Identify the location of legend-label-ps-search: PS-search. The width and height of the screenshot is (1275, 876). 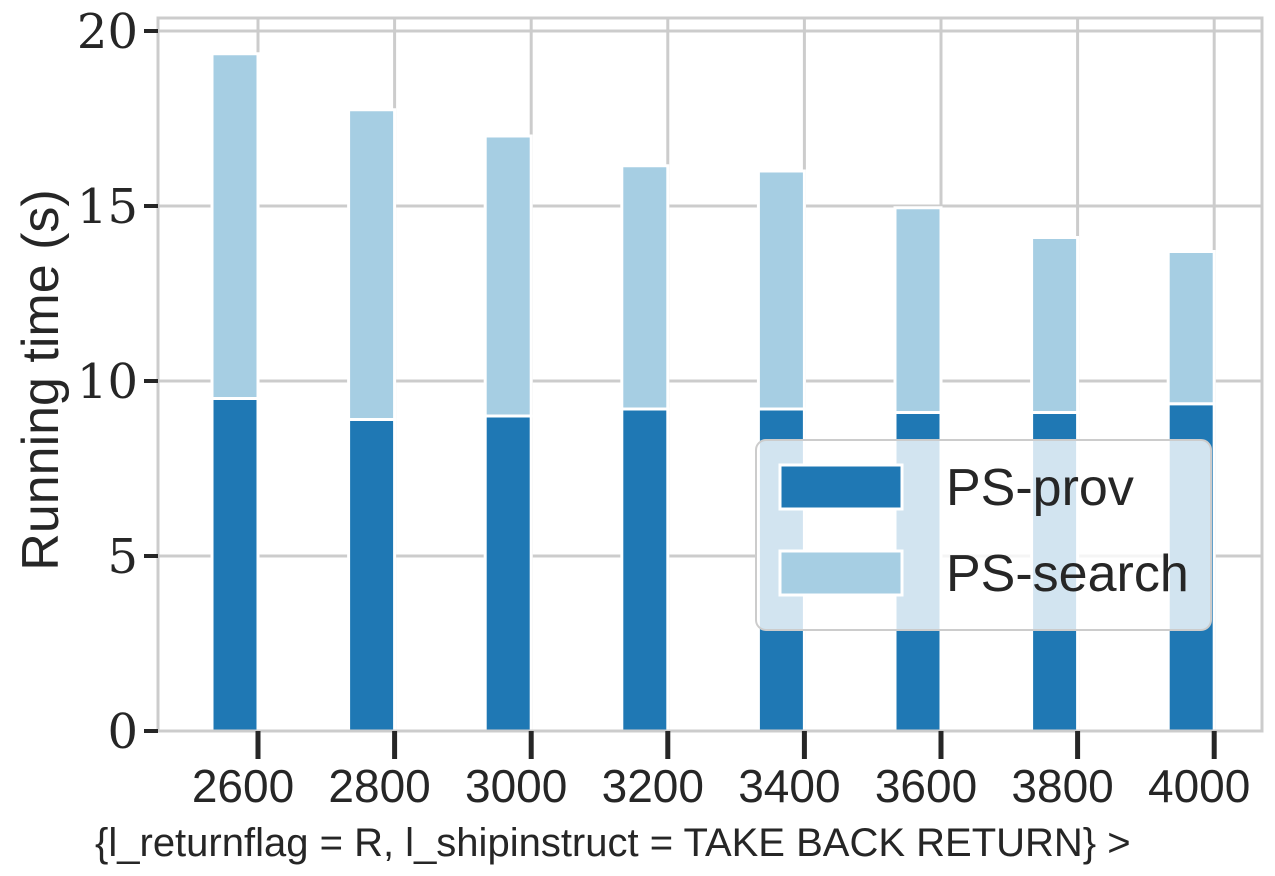
(1067, 574).